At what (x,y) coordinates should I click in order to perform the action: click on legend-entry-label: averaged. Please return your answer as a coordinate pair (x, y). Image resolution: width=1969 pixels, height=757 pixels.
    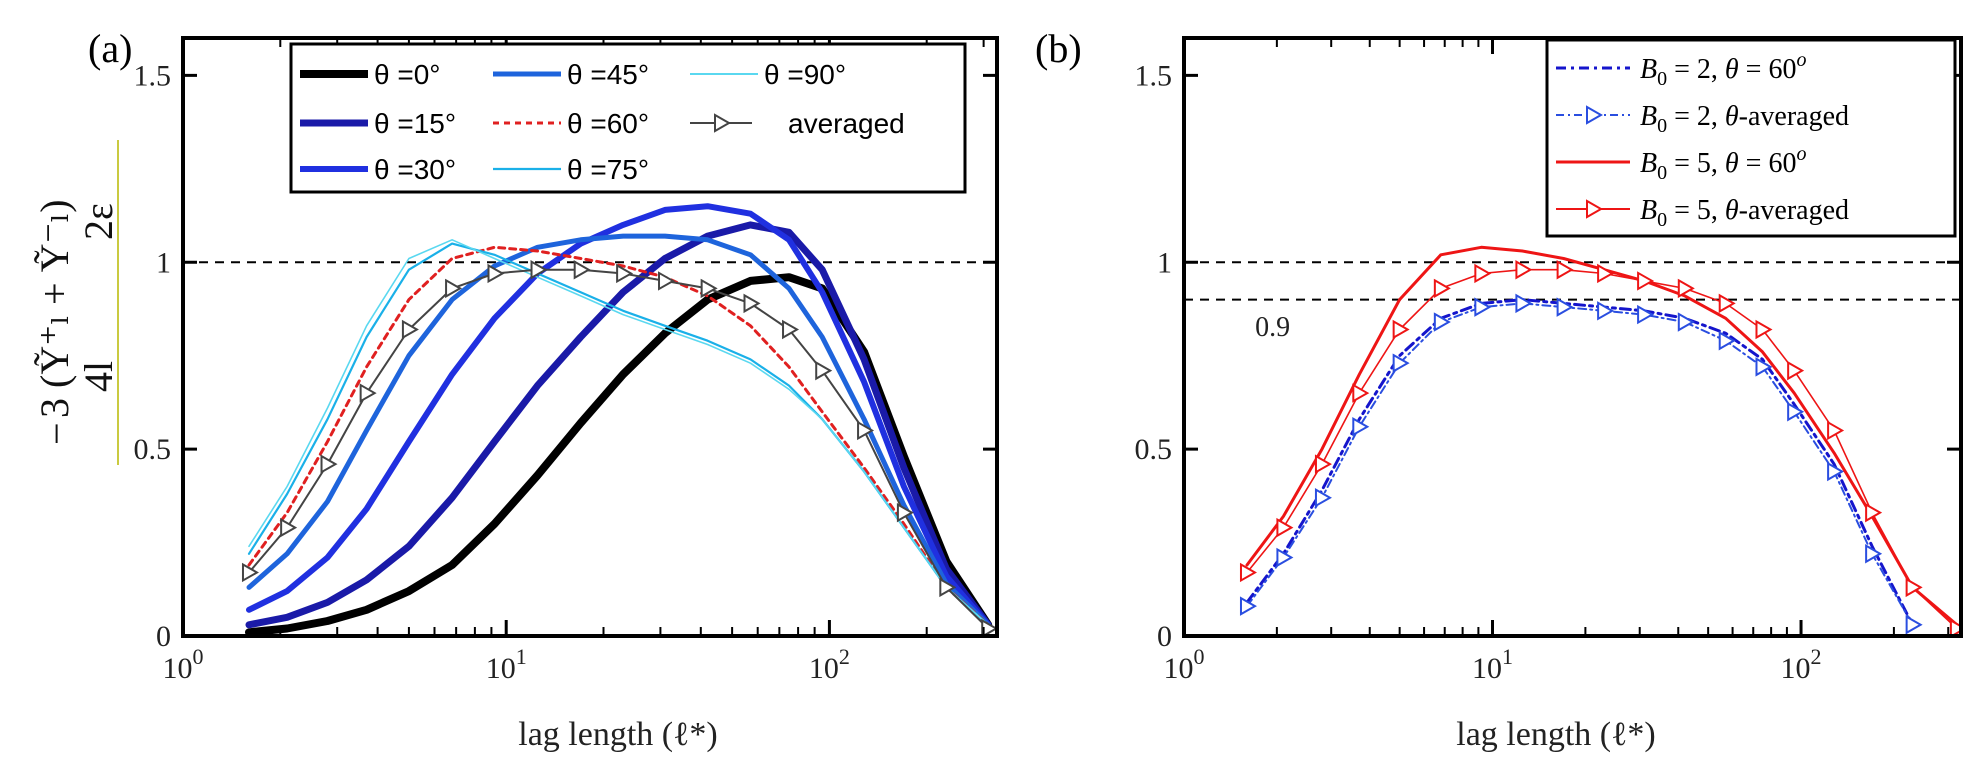
    Looking at the image, I should click on (846, 123).